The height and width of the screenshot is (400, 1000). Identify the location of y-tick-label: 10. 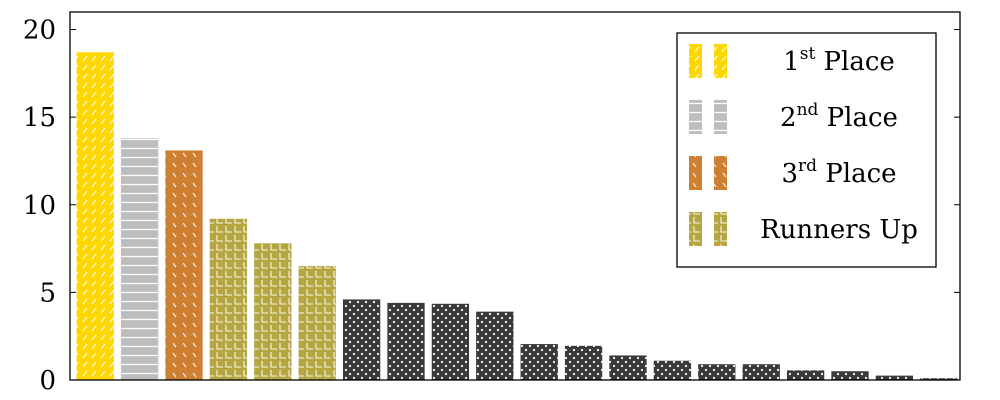
(39, 206).